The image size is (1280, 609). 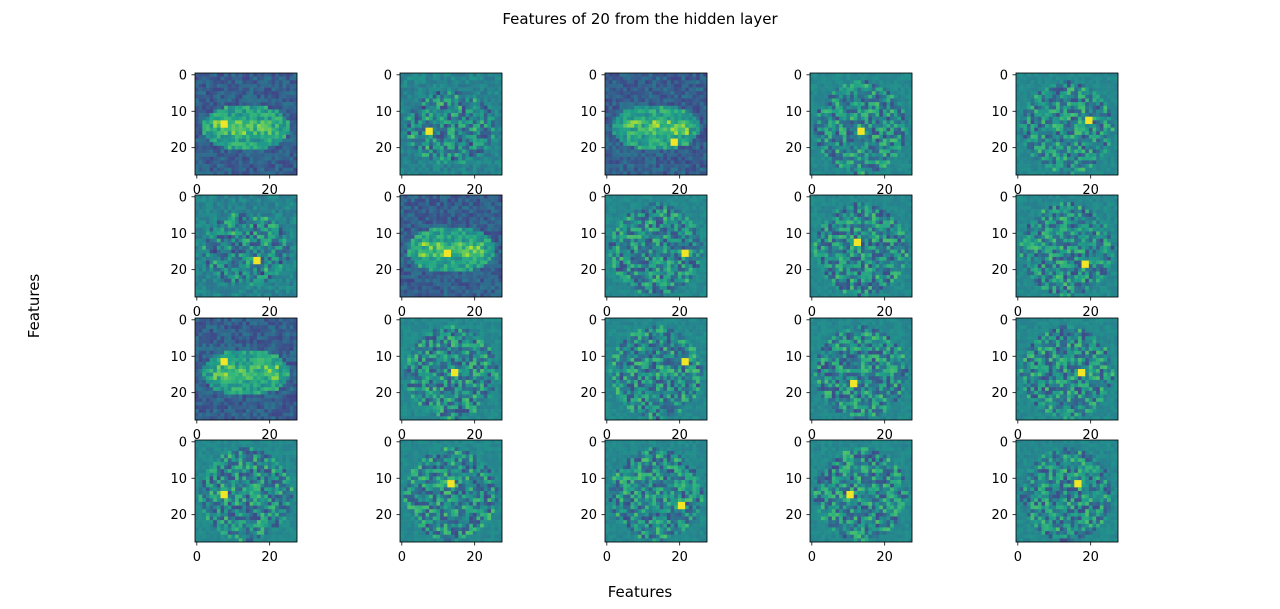 What do you see at coordinates (1018, 190) in the screenshot?
I see `x-tick-label: 0` at bounding box center [1018, 190].